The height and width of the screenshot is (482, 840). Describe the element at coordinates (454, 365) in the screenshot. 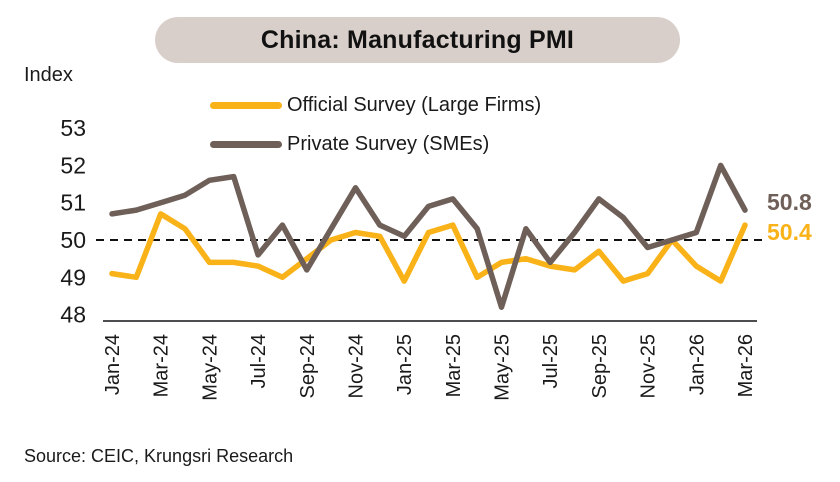

I see `x-tick-label: Mar-25` at that location.